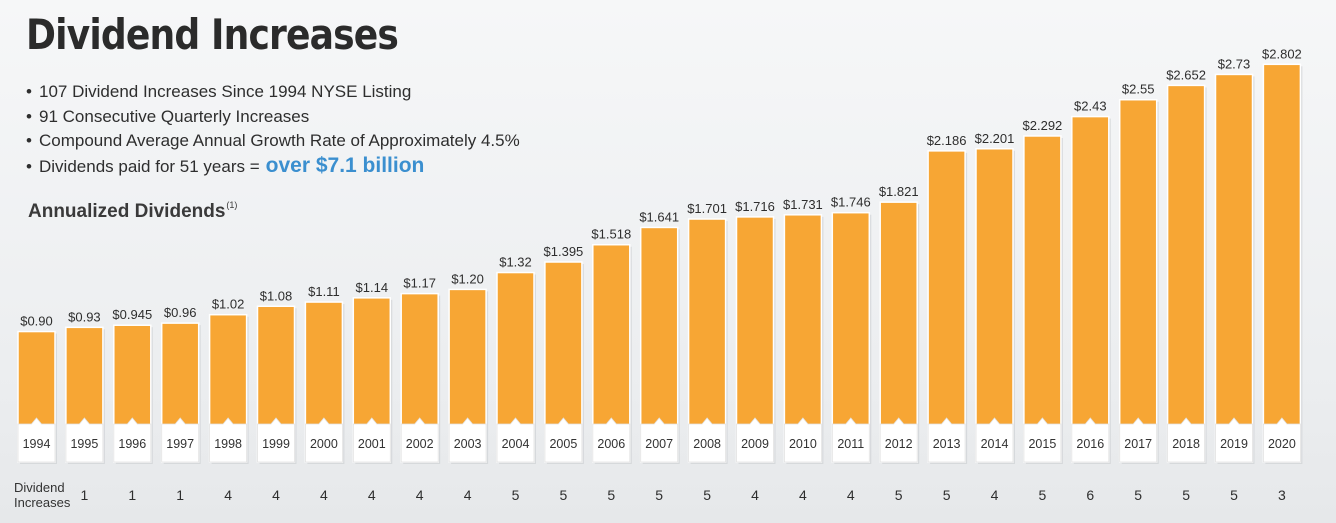  What do you see at coordinates (132, 314) in the screenshot?
I see `value-label: $0.945` at bounding box center [132, 314].